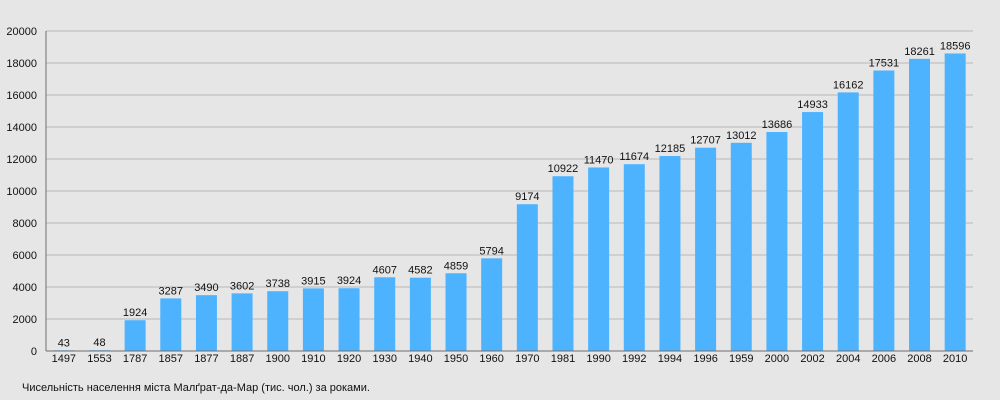 The height and width of the screenshot is (400, 1000). Describe the element at coordinates (527, 197) in the screenshot. I see `data-label: 9174` at that location.